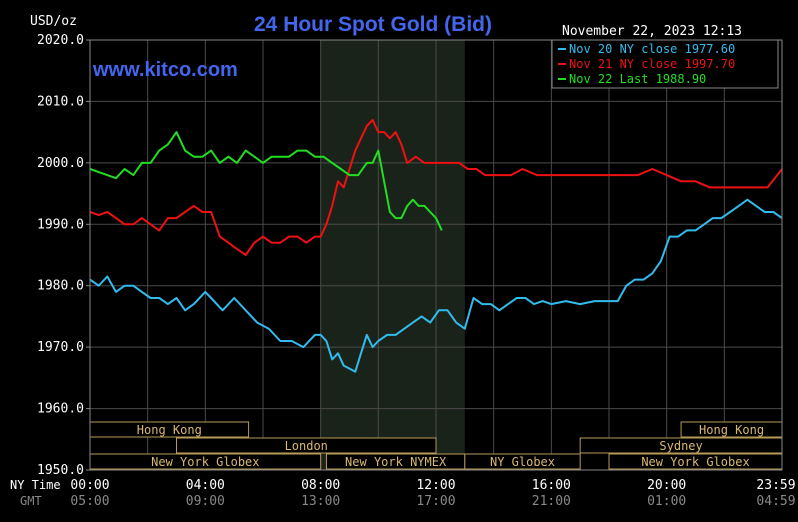 Image resolution: width=798 pixels, height=522 pixels. Describe the element at coordinates (652, 64) in the screenshot. I see `legend-label: Nov 21 NY close 1997.70` at that location.